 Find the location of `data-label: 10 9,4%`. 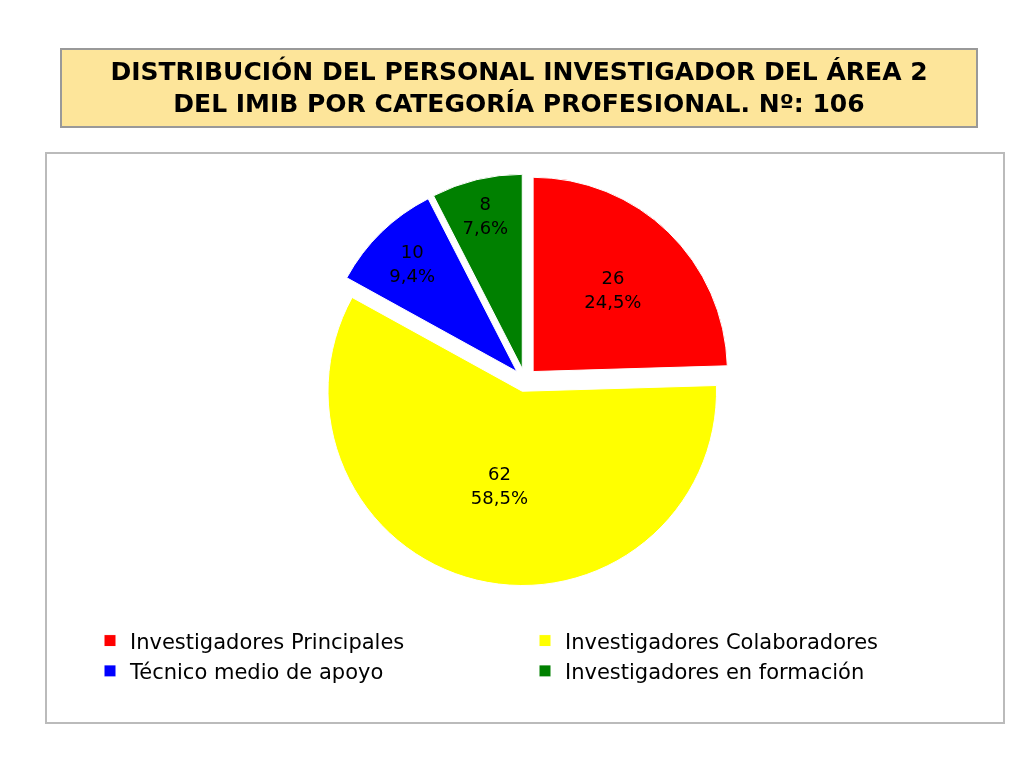

data-label: 10 9,4% is located at coordinates (412, 263).